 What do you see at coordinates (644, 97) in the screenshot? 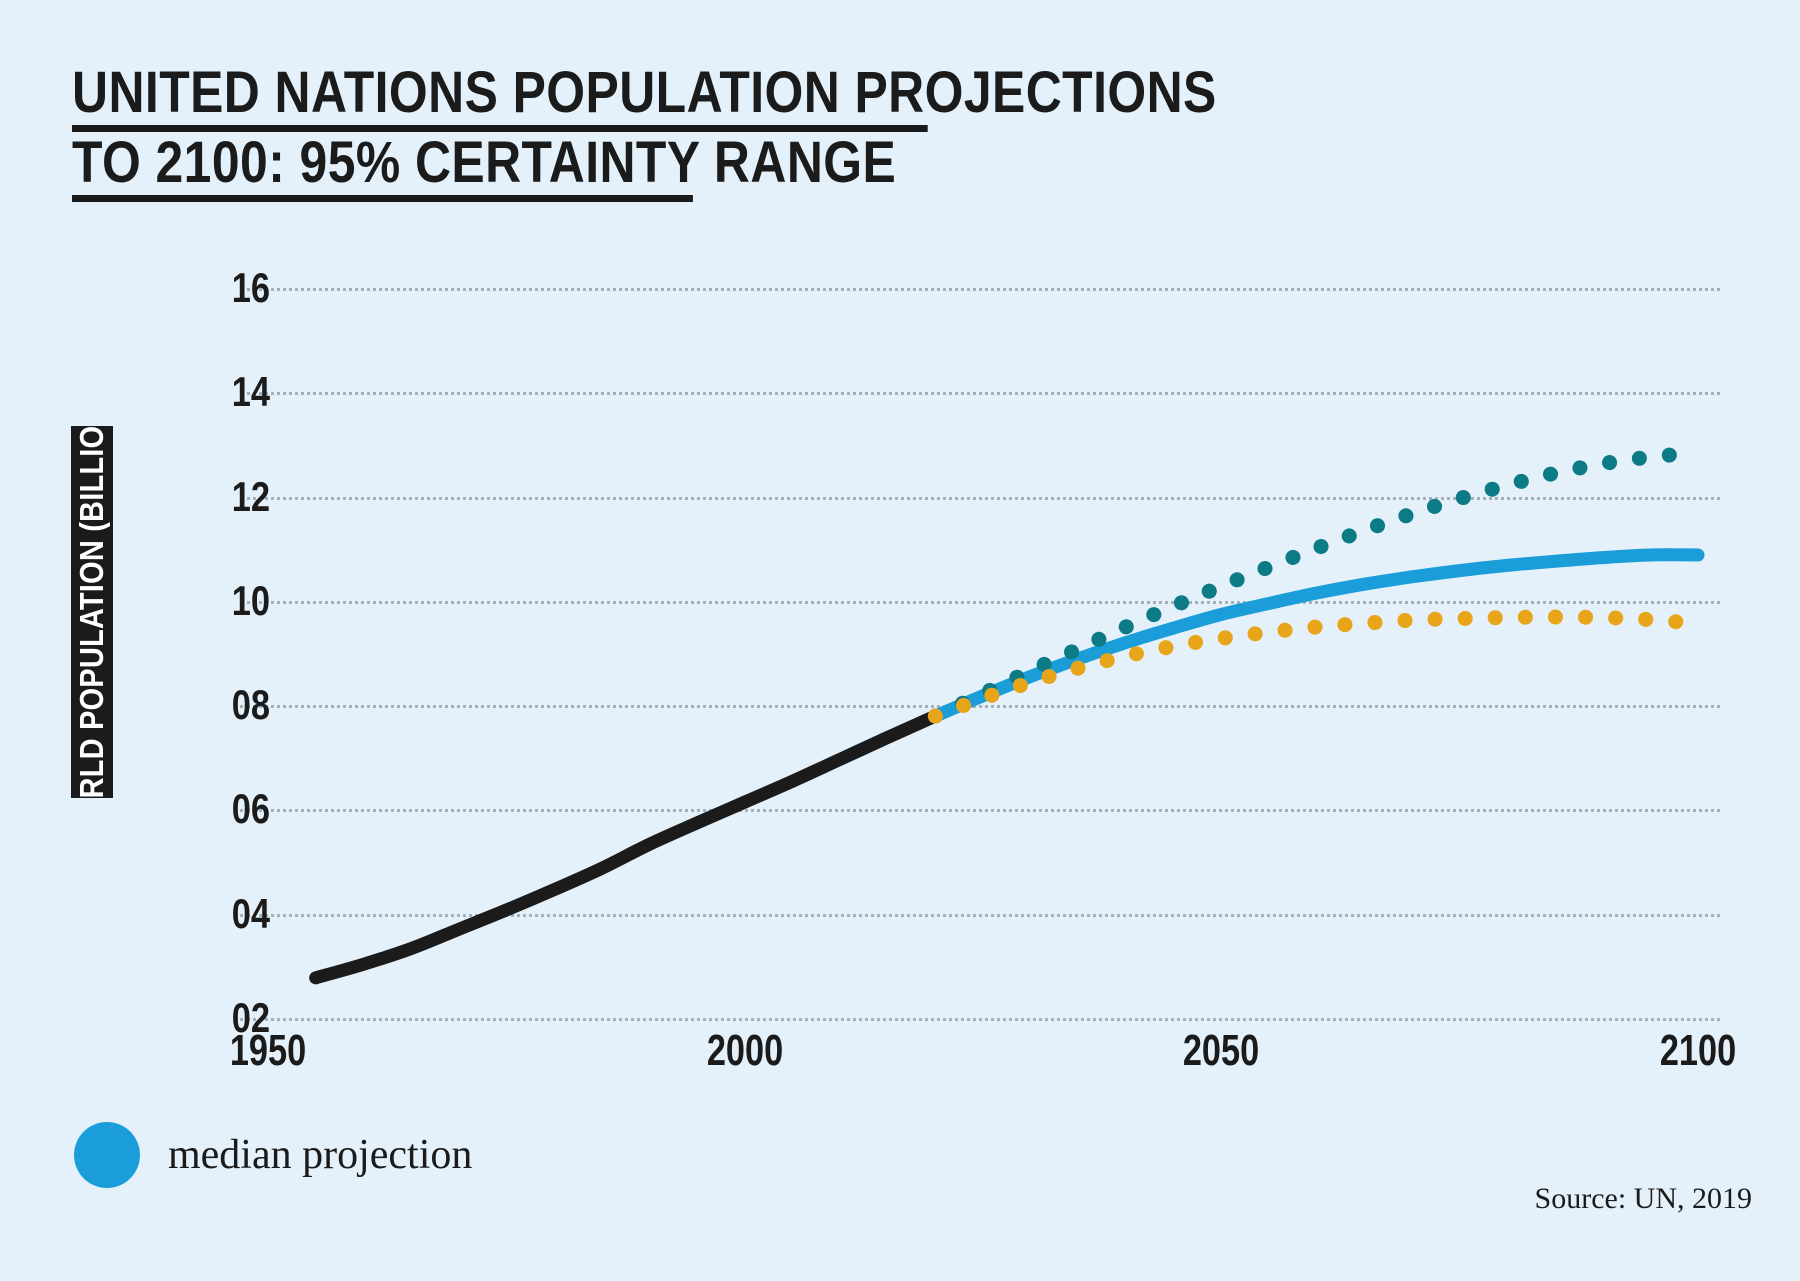
I see `title-line-1: UNITED NATIONS POPULATION PROJECTIONS` at bounding box center [644, 97].